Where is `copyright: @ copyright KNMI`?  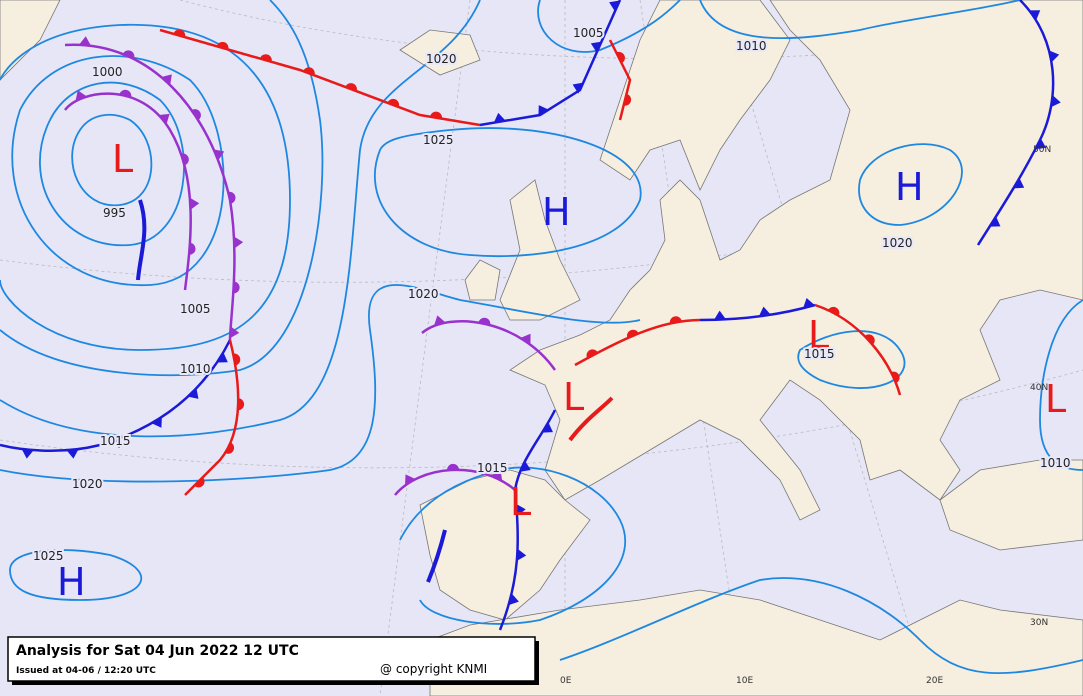
copyright: @ copyright KNMI is located at coordinates (433, 669).